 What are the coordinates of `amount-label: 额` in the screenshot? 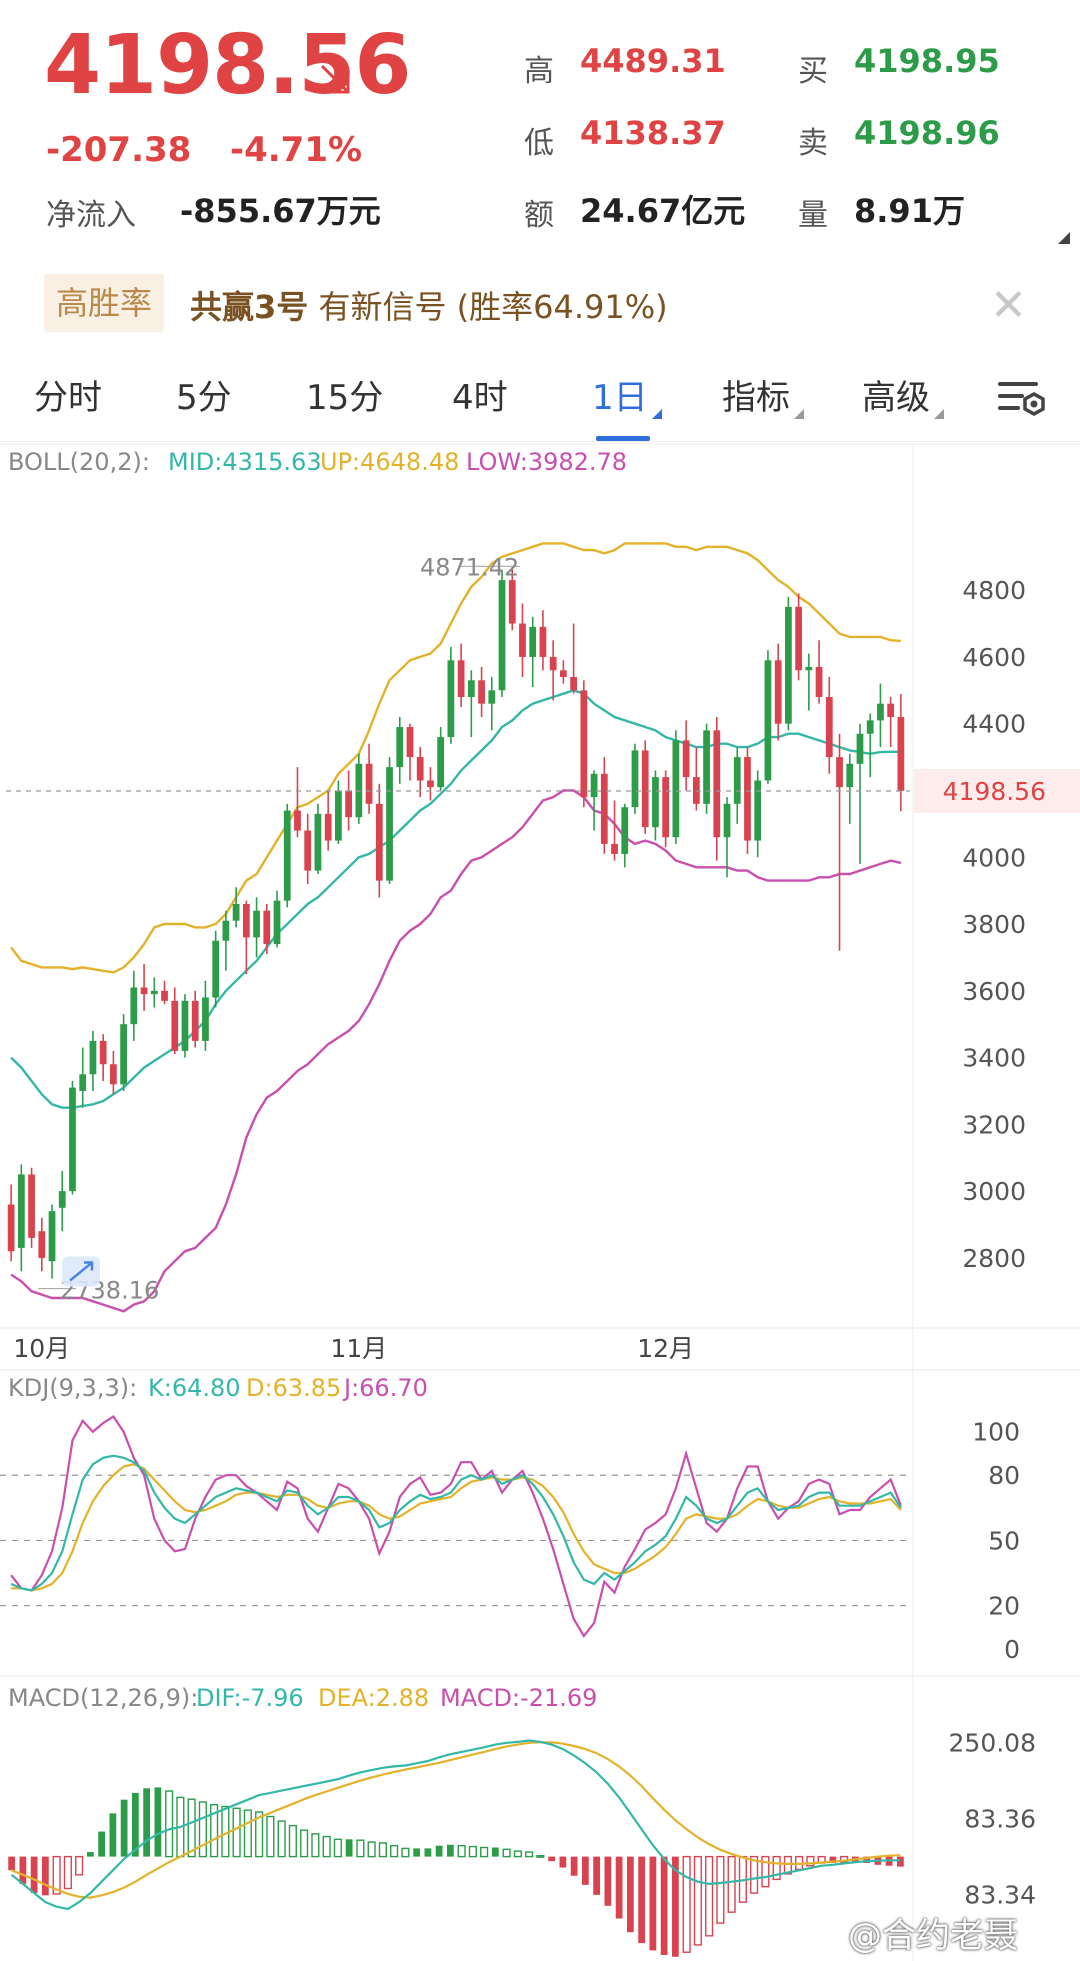 It's located at (539, 215).